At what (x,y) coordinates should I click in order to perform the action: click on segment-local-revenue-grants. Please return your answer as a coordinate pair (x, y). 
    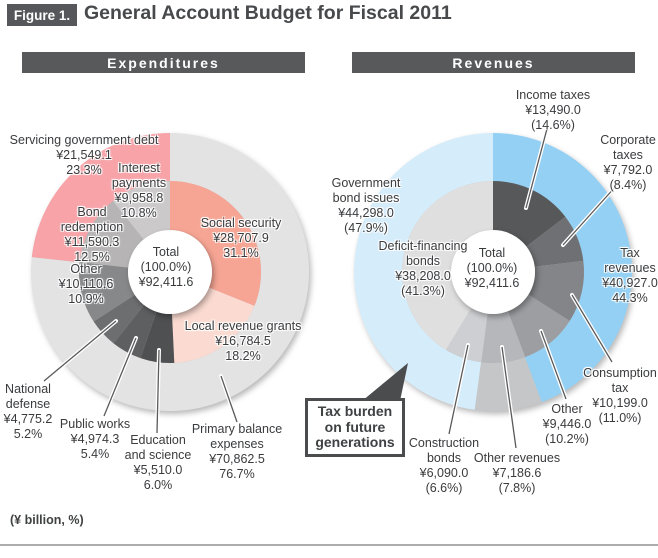
    Looking at the image, I should click on (213, 325).